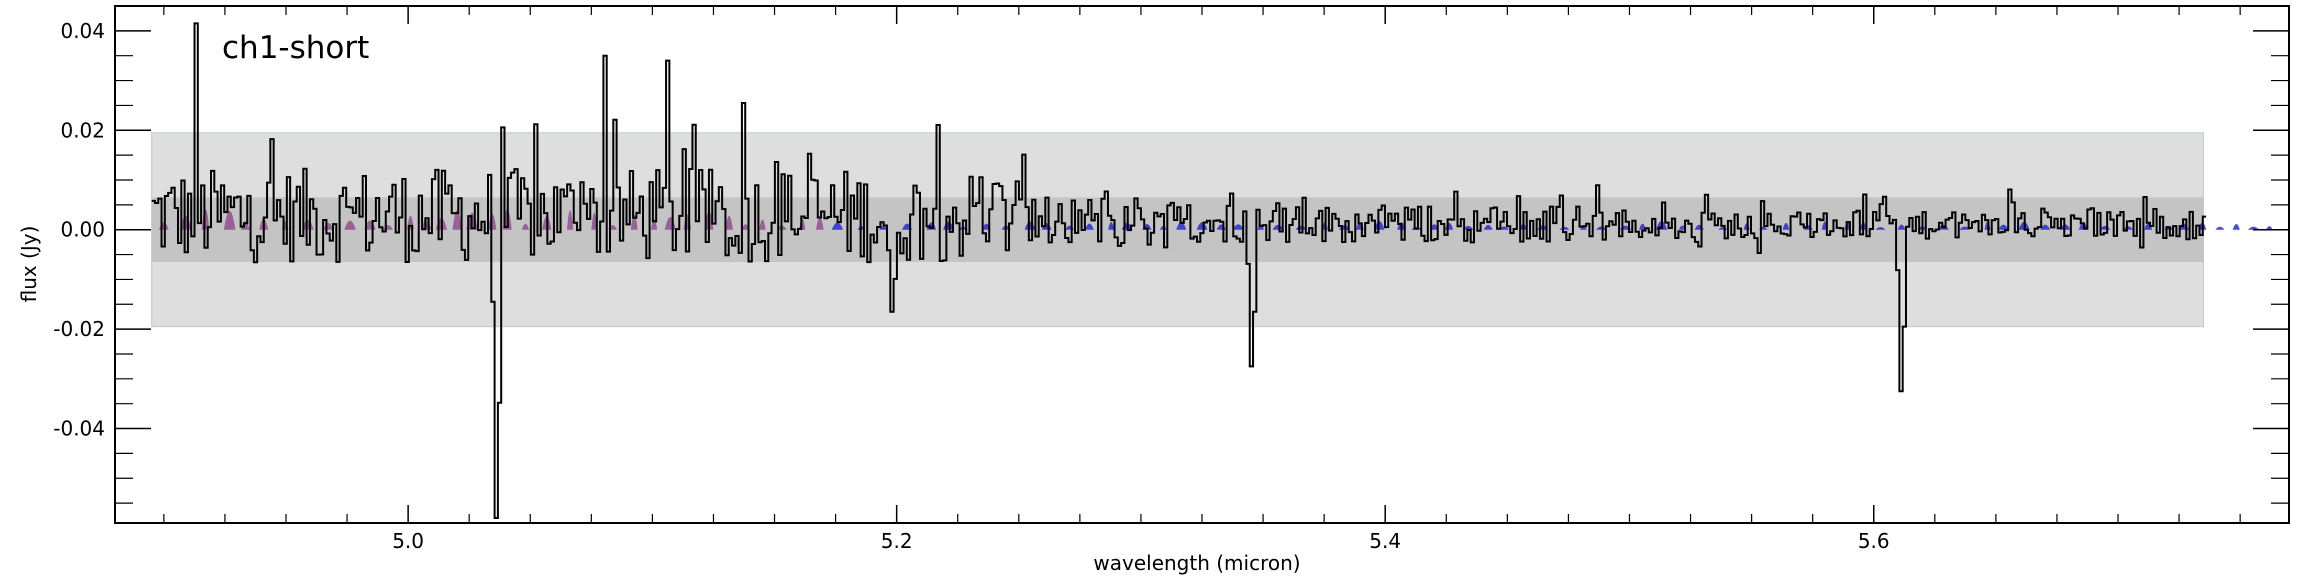 The width and height of the screenshot is (2304, 580). I want to click on y-tick-label: 0.00, so click(82, 230).